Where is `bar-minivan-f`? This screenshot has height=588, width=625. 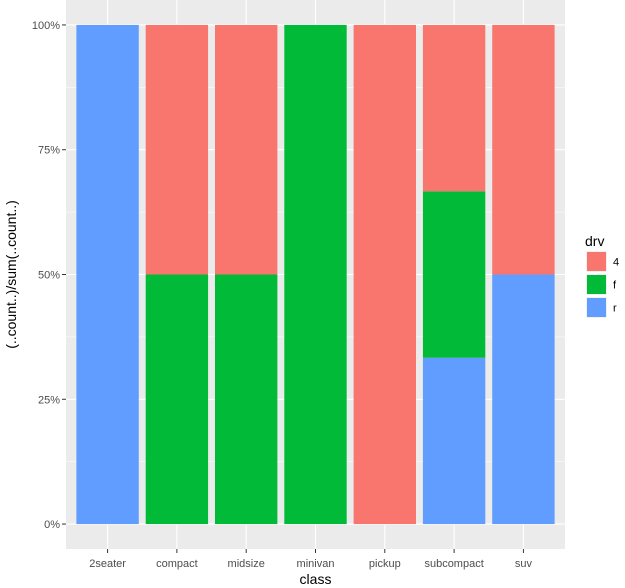 bar-minivan-f is located at coordinates (315, 274).